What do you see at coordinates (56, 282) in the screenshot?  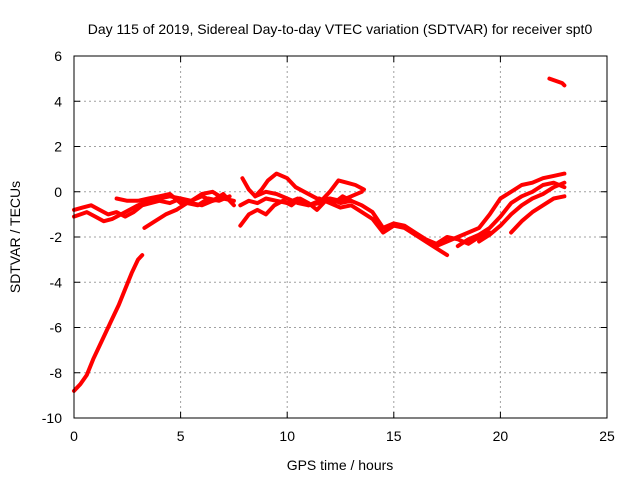 I see `y-tick-label: -4` at bounding box center [56, 282].